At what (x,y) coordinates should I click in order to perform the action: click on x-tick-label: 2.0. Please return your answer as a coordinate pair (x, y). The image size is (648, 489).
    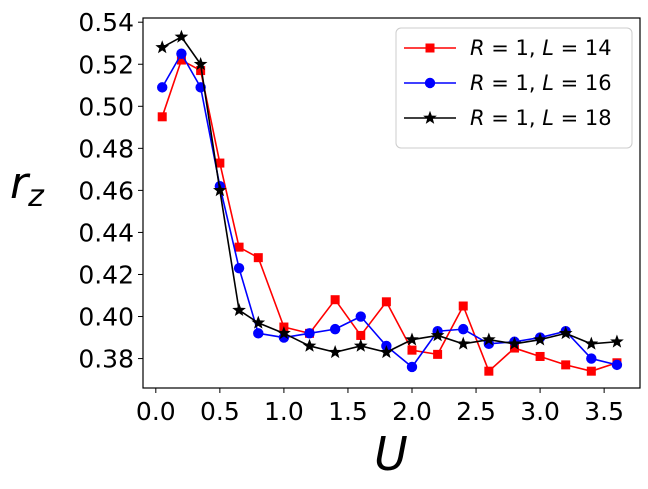
    Looking at the image, I should click on (412, 411).